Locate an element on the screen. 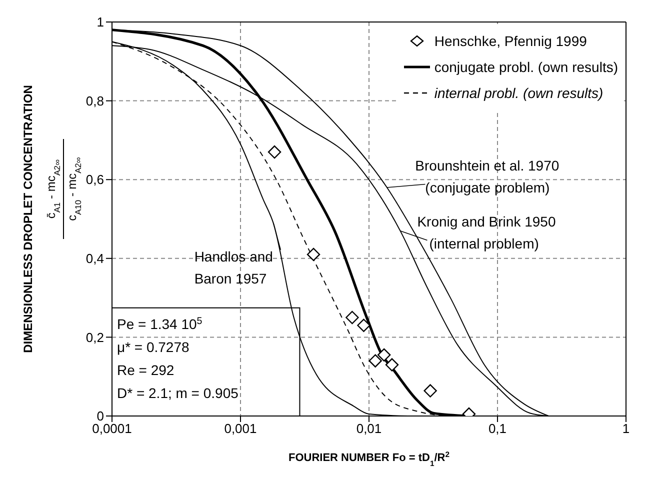 The width and height of the screenshot is (645, 490). y-tick-label: 0,4 is located at coordinates (95, 258).